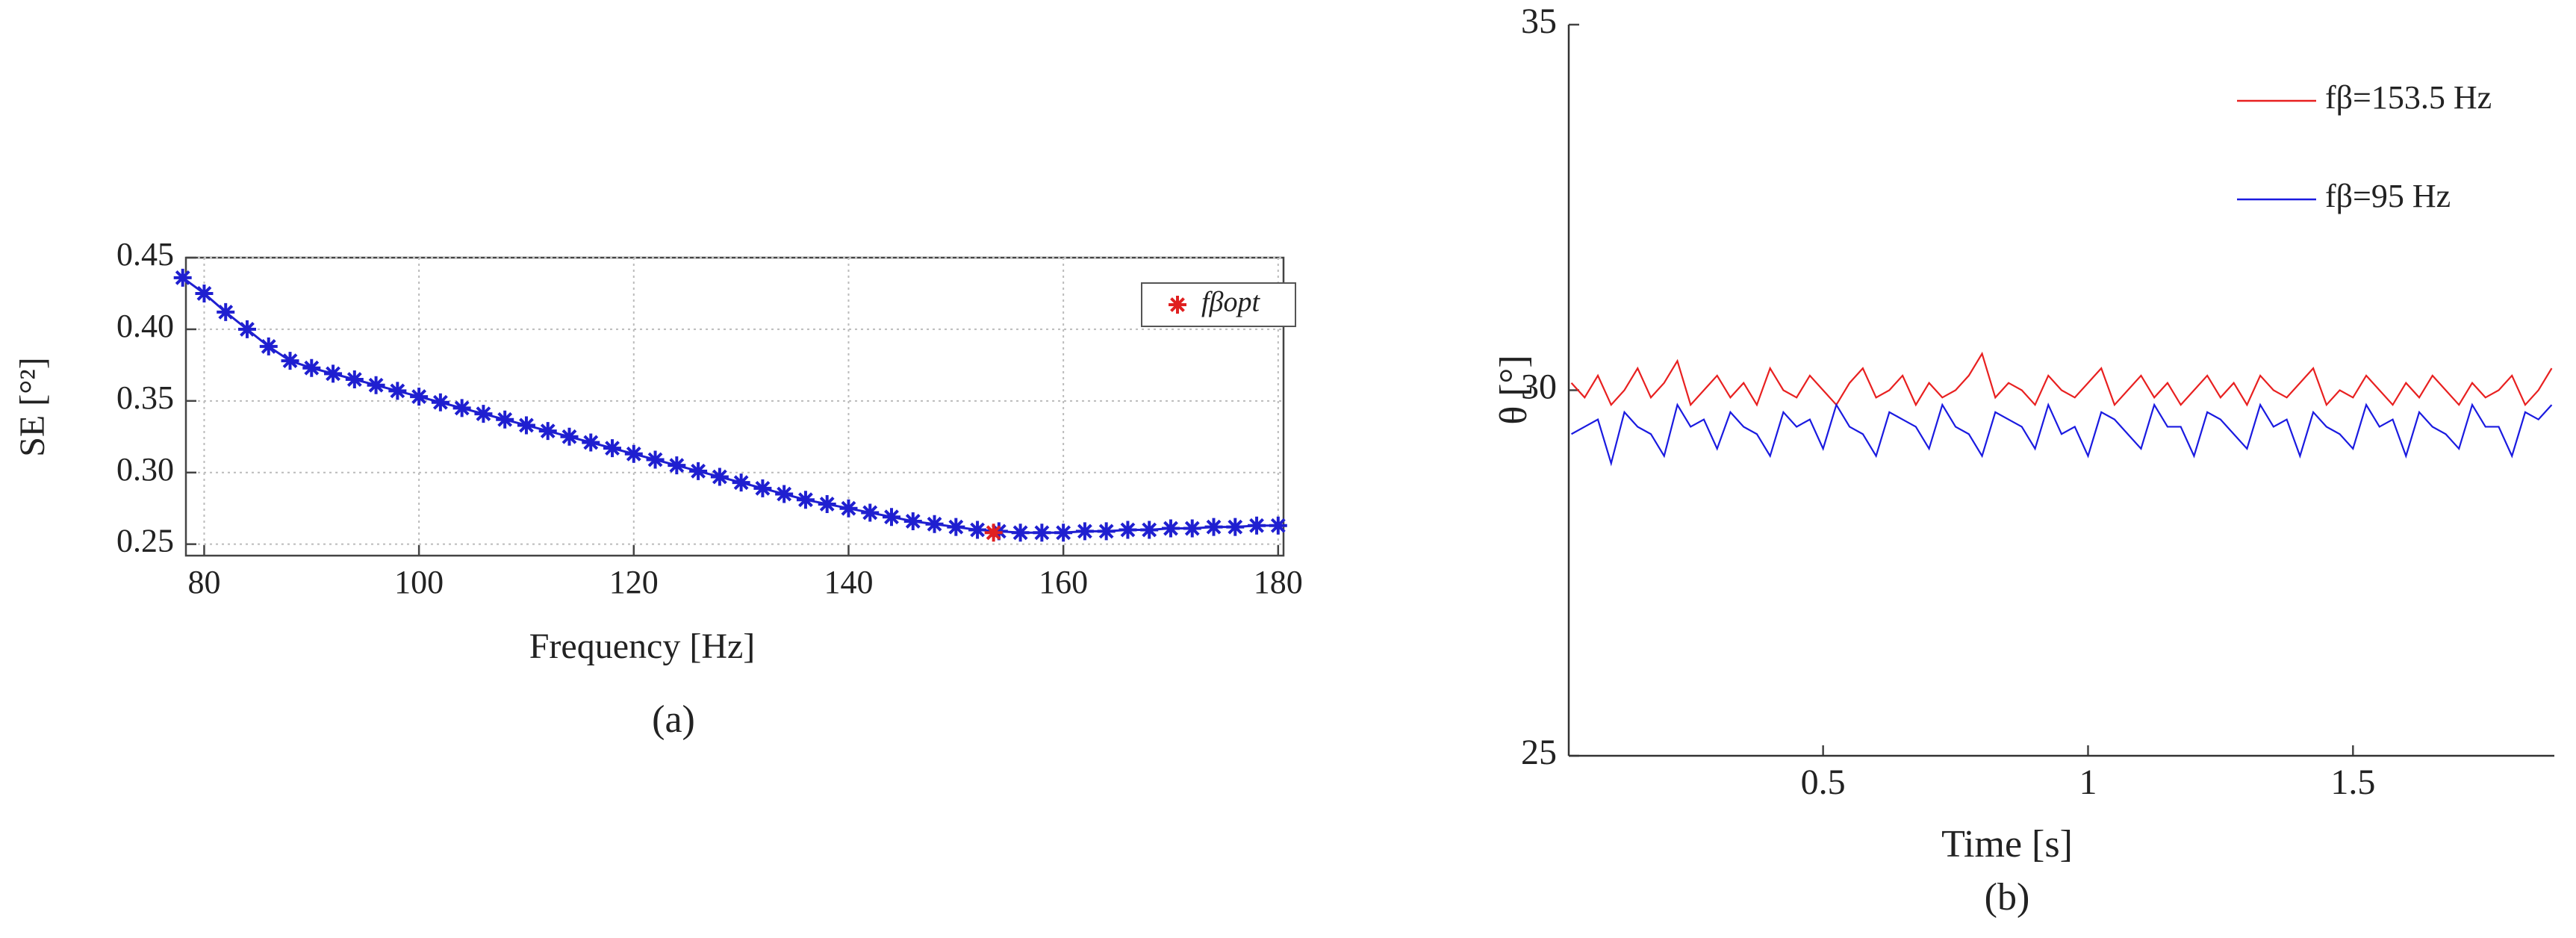 The image size is (2576, 938). Describe the element at coordinates (2007, 844) in the screenshot. I see `x-axis-label: Time [s]` at that location.